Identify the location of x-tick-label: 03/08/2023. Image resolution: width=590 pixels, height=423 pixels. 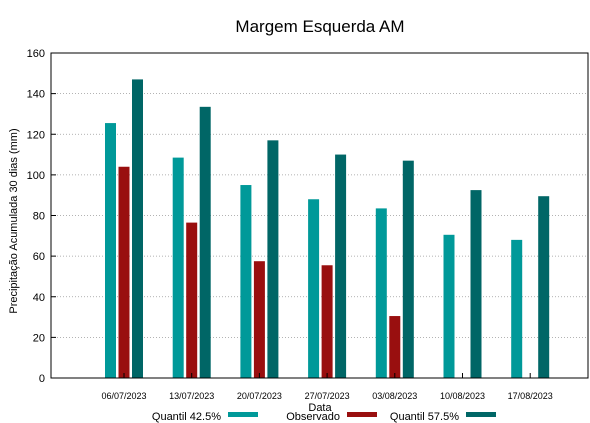
(394, 396).